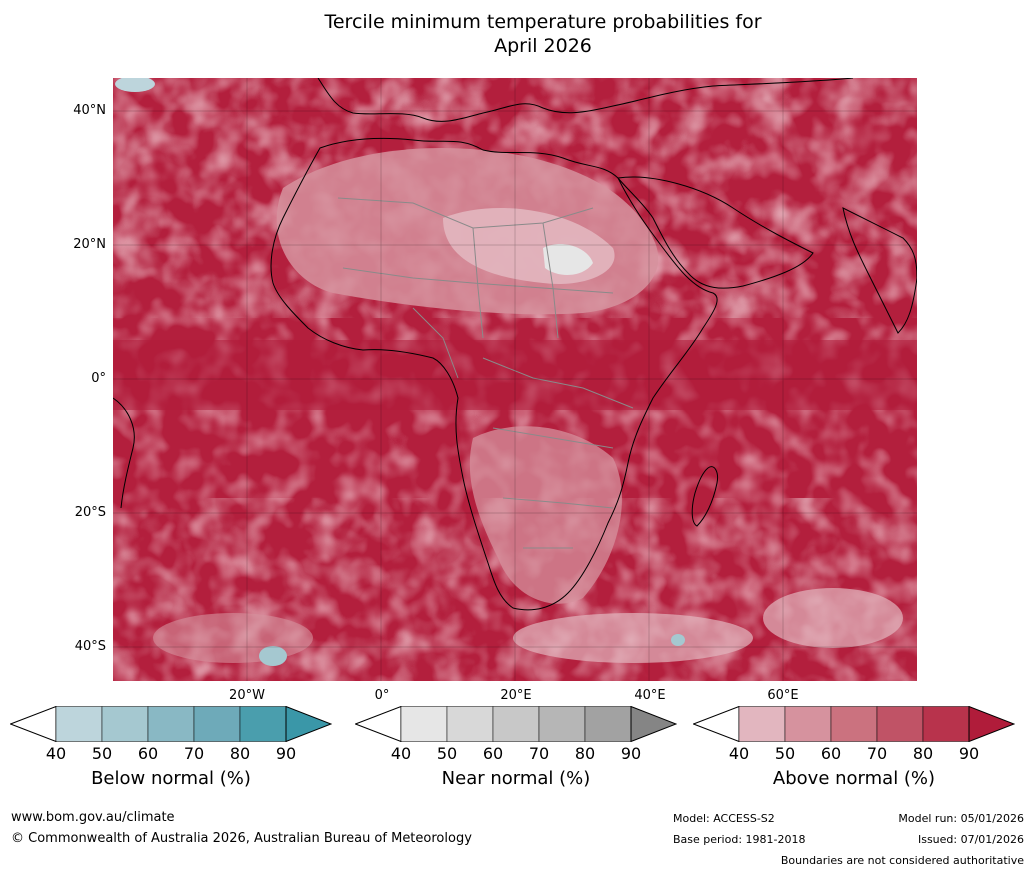 The height and width of the screenshot is (873, 1035). What do you see at coordinates (961, 818) in the screenshot?
I see `footer-model-run: Model run: 05/01/2026` at bounding box center [961, 818].